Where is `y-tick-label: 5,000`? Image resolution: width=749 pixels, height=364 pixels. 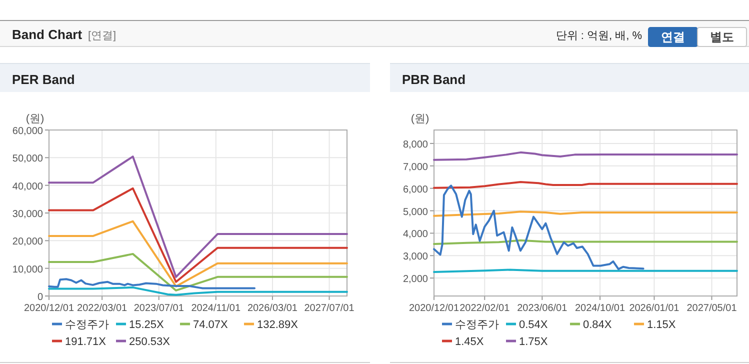
y-tick-label: 5,000 is located at coordinates (415, 212).